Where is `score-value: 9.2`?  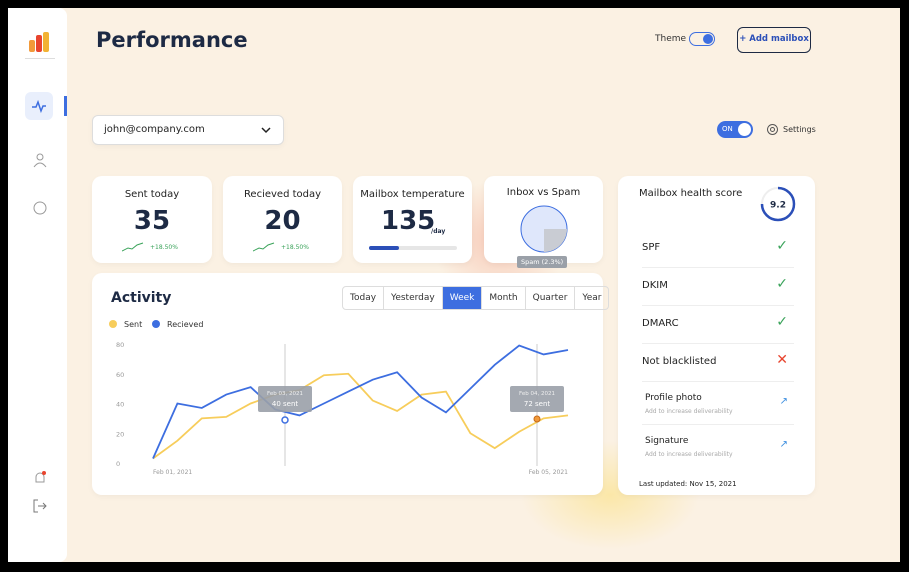
score-value: 9.2 is located at coordinates (778, 206).